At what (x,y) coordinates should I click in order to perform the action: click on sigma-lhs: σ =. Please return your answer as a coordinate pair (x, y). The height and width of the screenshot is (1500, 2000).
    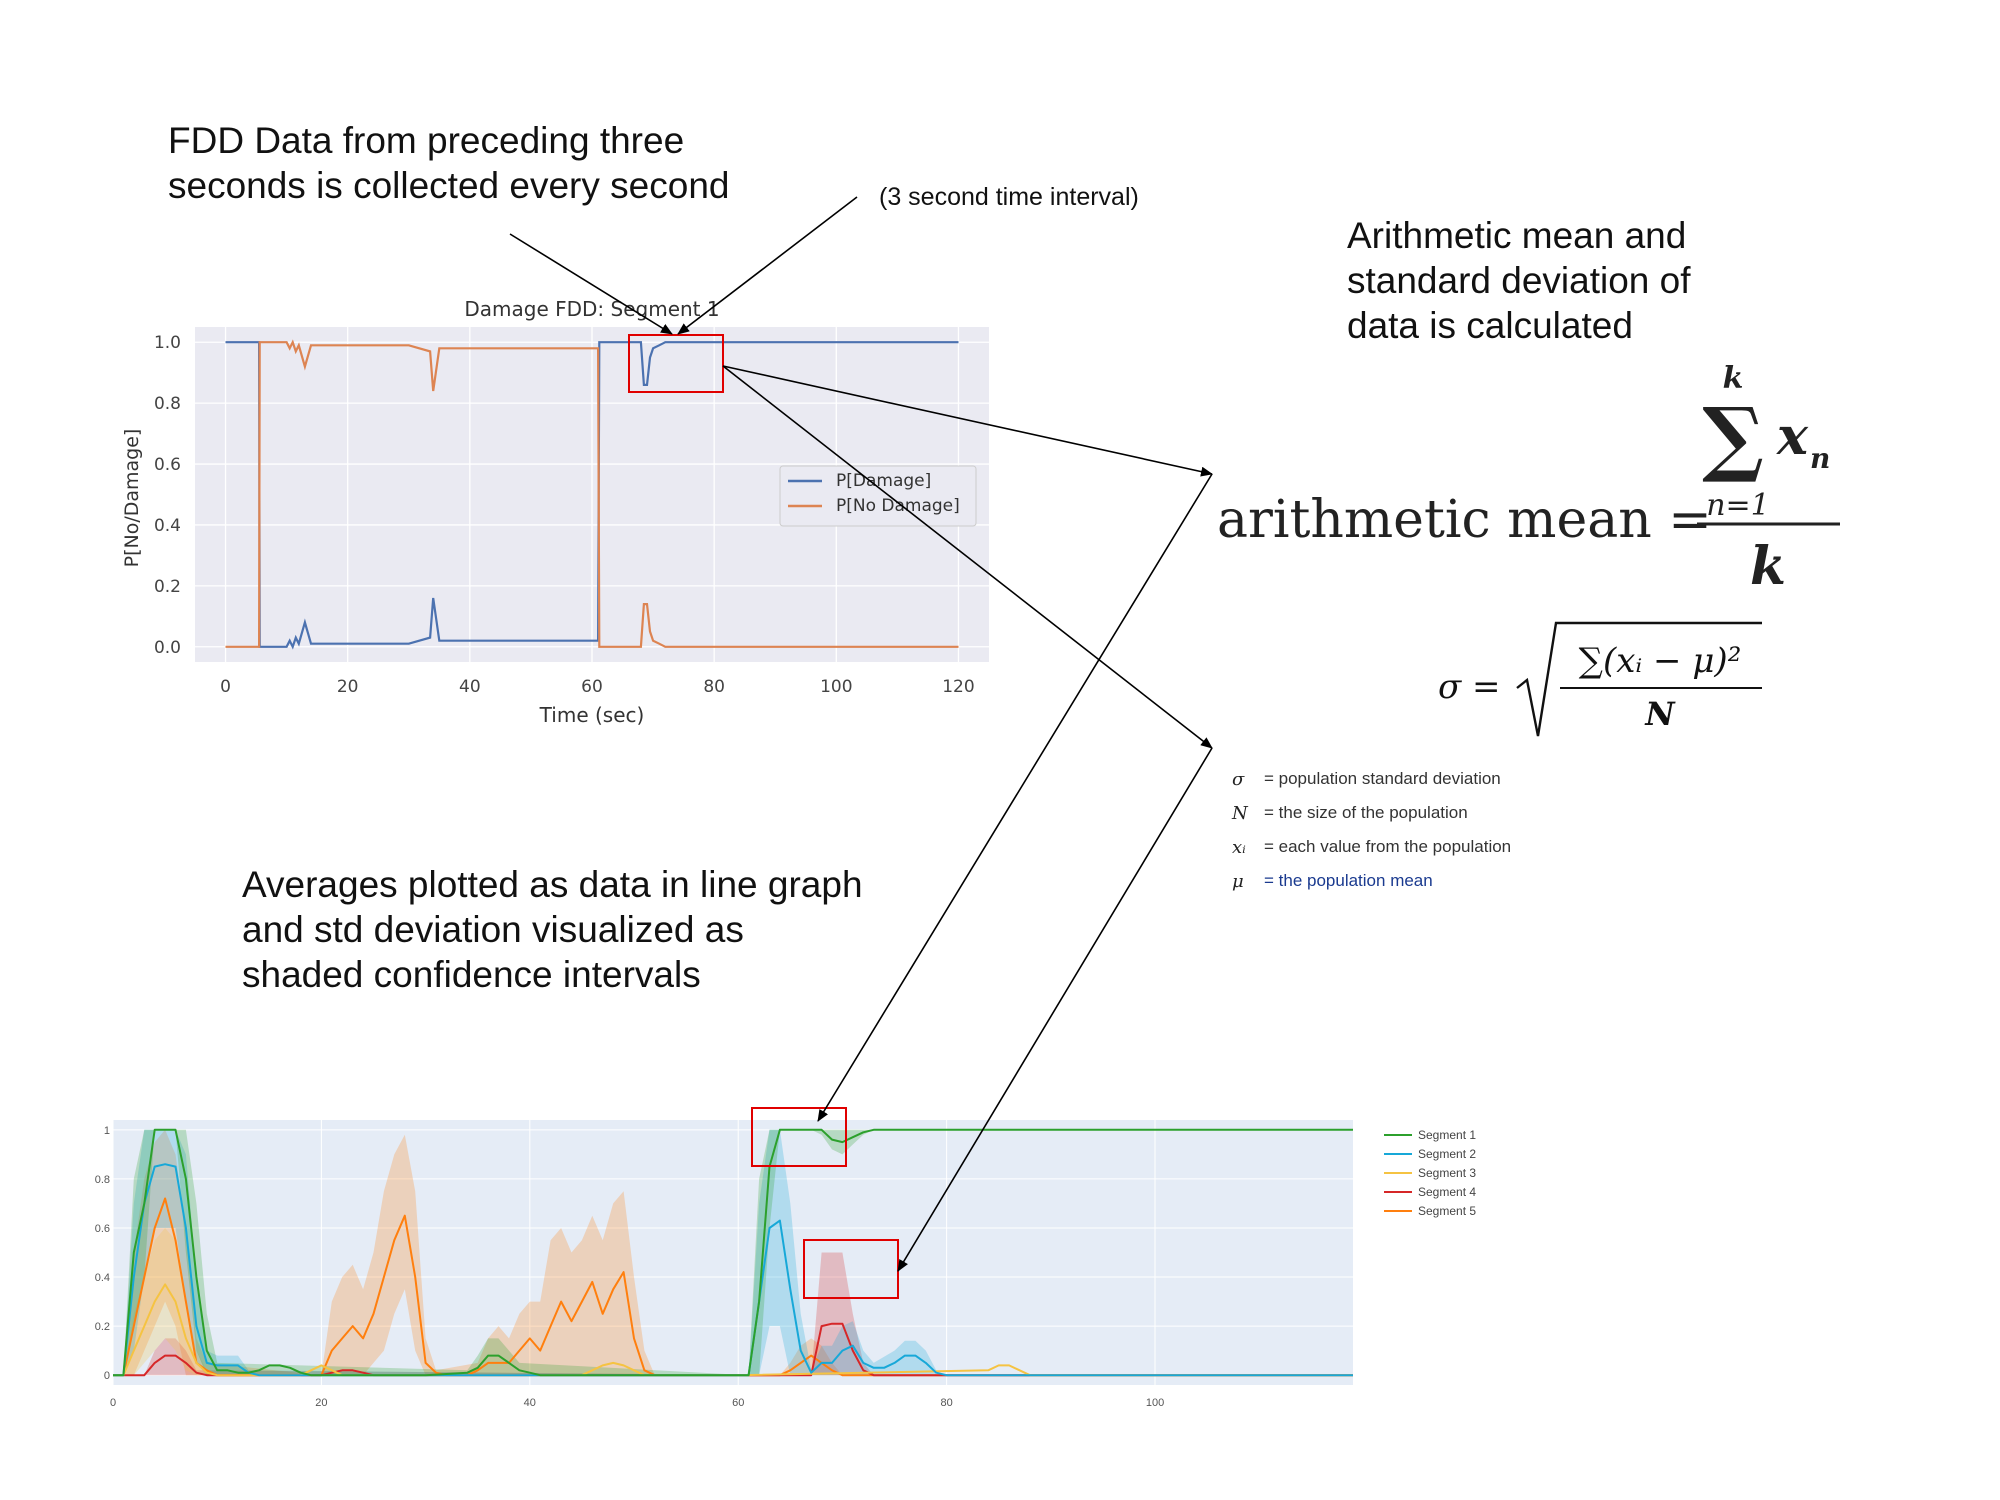
    Looking at the image, I should click on (1469, 687).